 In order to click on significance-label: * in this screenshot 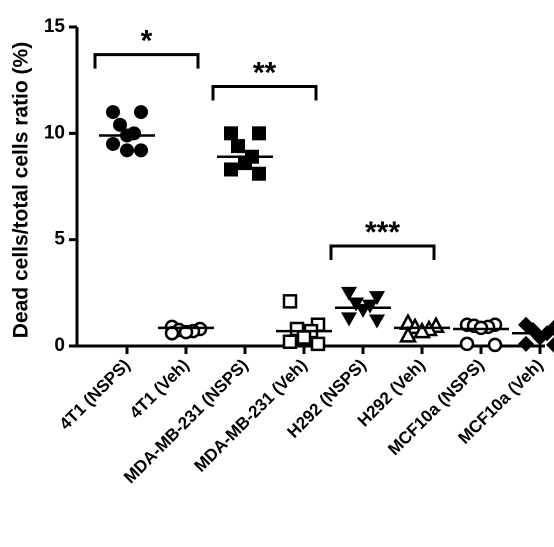, I will do `click(147, 41)`.